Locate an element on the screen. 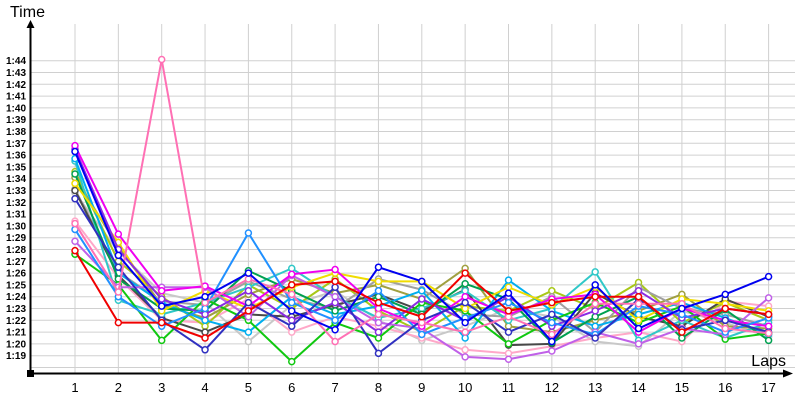 Image resolution: width=800 pixels, height=400 pixels. x-axis-title: Laps is located at coordinates (768, 361).